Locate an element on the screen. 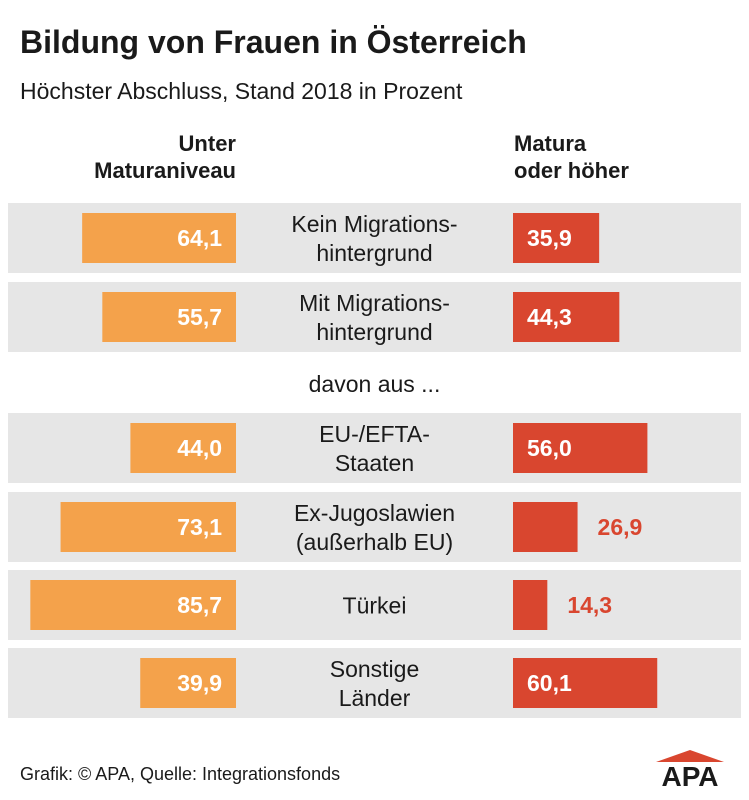 The width and height of the screenshot is (749, 800). legend-matura-oder-hoeher: Matura oder höher is located at coordinates (571, 157).